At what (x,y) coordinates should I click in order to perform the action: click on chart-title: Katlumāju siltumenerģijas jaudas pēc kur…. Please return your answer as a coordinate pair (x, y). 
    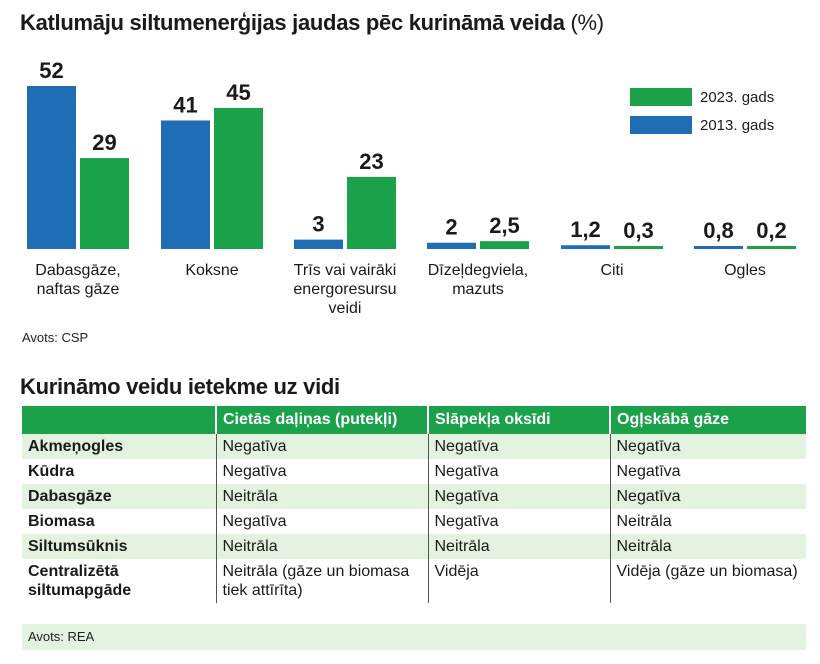
    Looking at the image, I should click on (312, 23).